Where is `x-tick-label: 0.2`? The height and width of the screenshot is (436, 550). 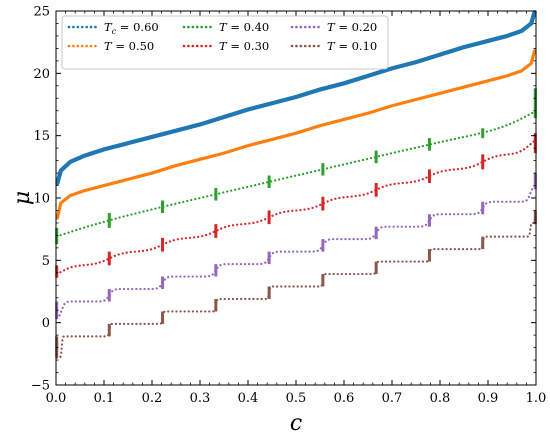
x-tick-label: 0.2 is located at coordinates (152, 398).